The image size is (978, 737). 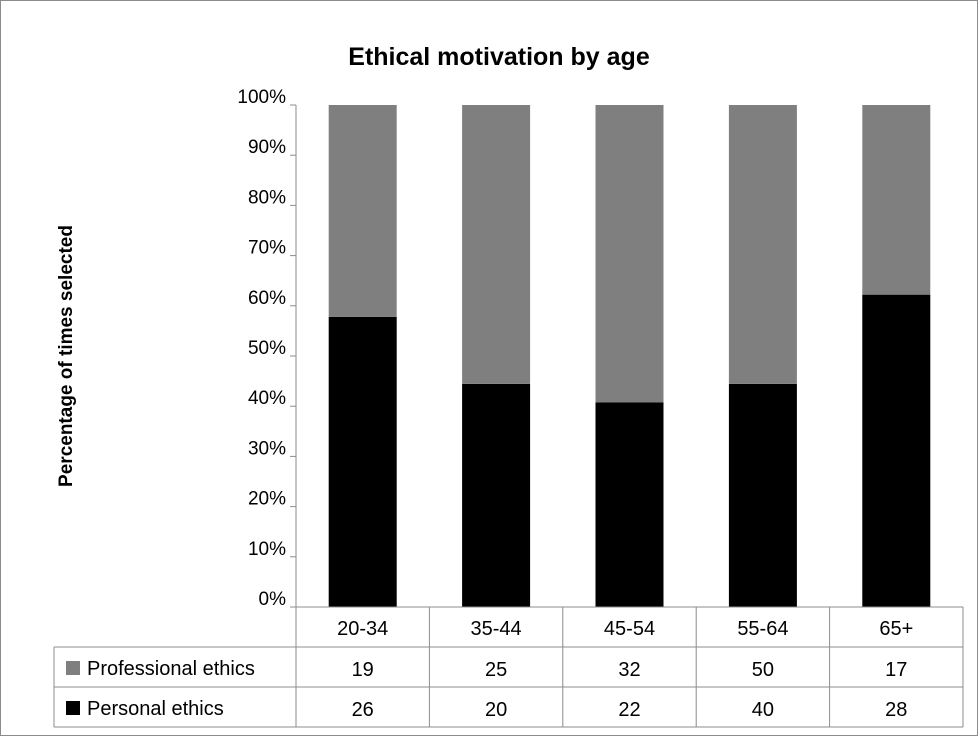 I want to click on table-cell-professional-ethics: 17, so click(x=896, y=670).